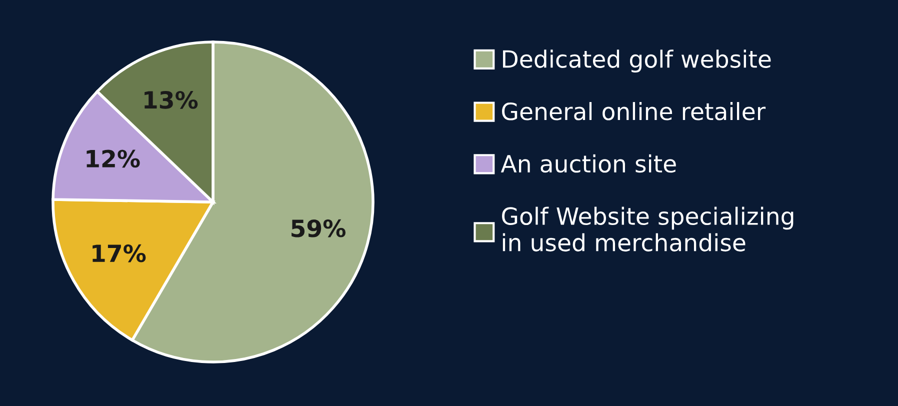  I want to click on data-label: 13%, so click(171, 99).